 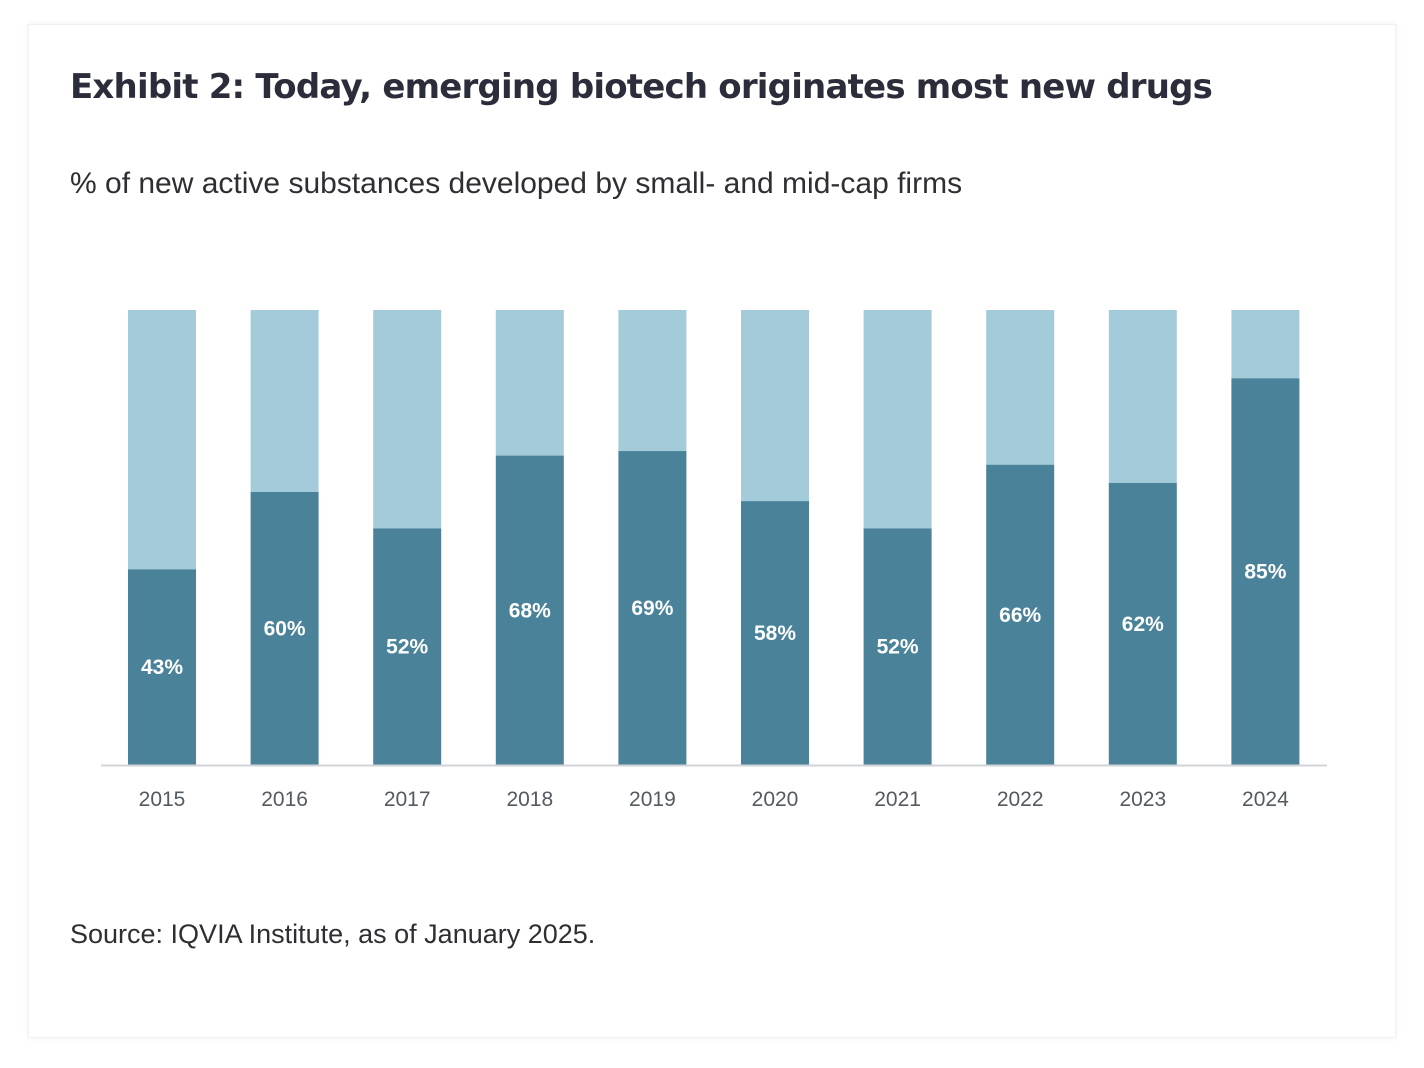 I want to click on bar-remainder-2020, so click(x=775, y=406).